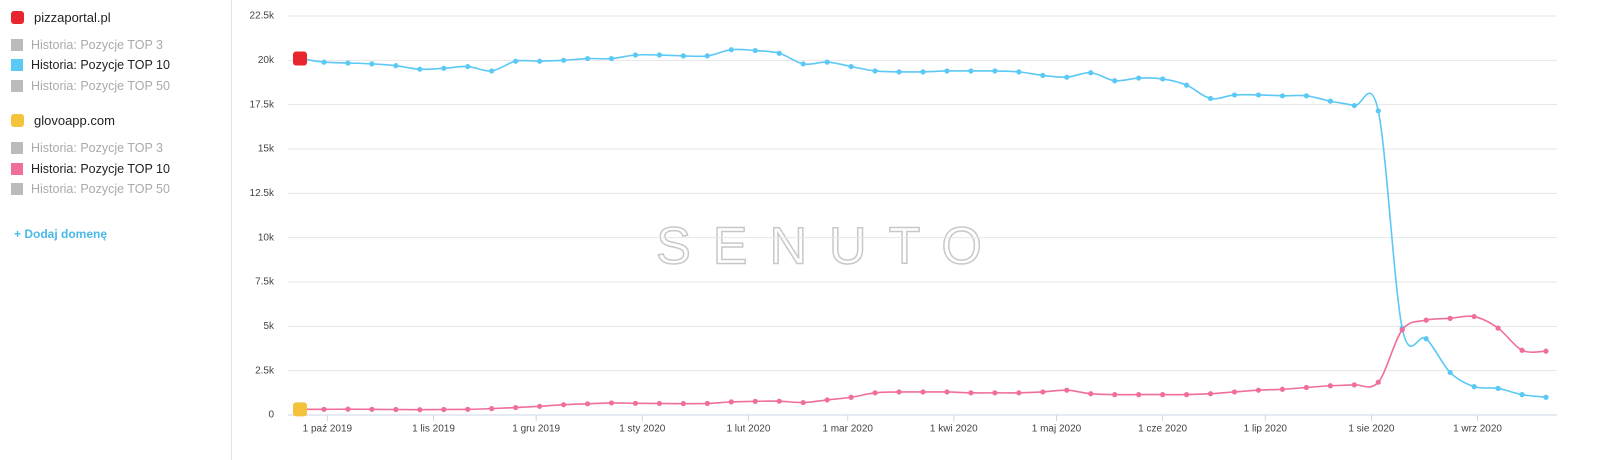  What do you see at coordinates (830, 247) in the screenshot?
I see `watermark: SENUTO` at bounding box center [830, 247].